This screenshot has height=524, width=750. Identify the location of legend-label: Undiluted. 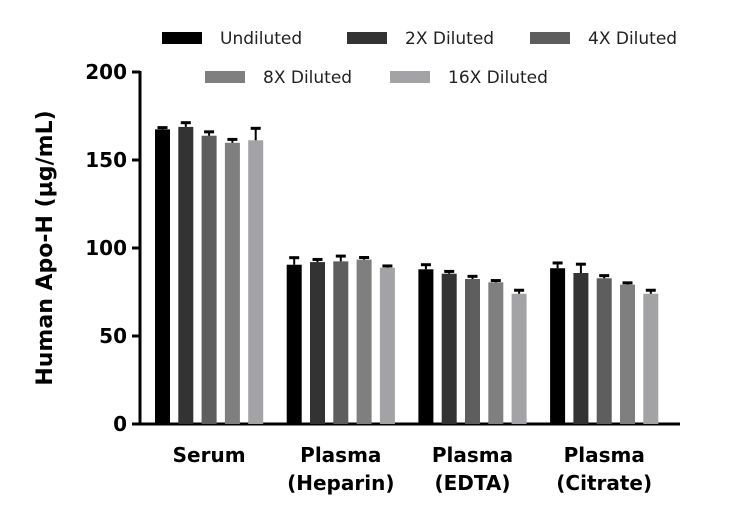
(261, 39).